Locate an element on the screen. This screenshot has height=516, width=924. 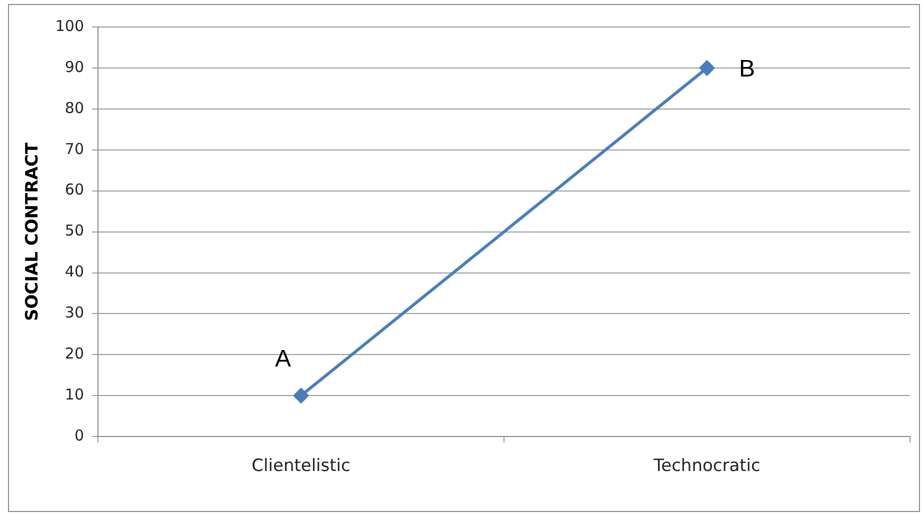
y-tick-label: 70 is located at coordinates (74, 149).